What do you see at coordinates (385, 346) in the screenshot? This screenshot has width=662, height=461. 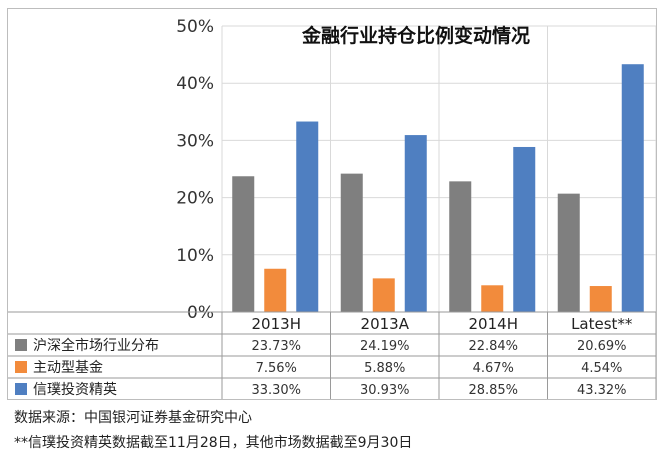 I see `data-label: 24.19%` at bounding box center [385, 346].